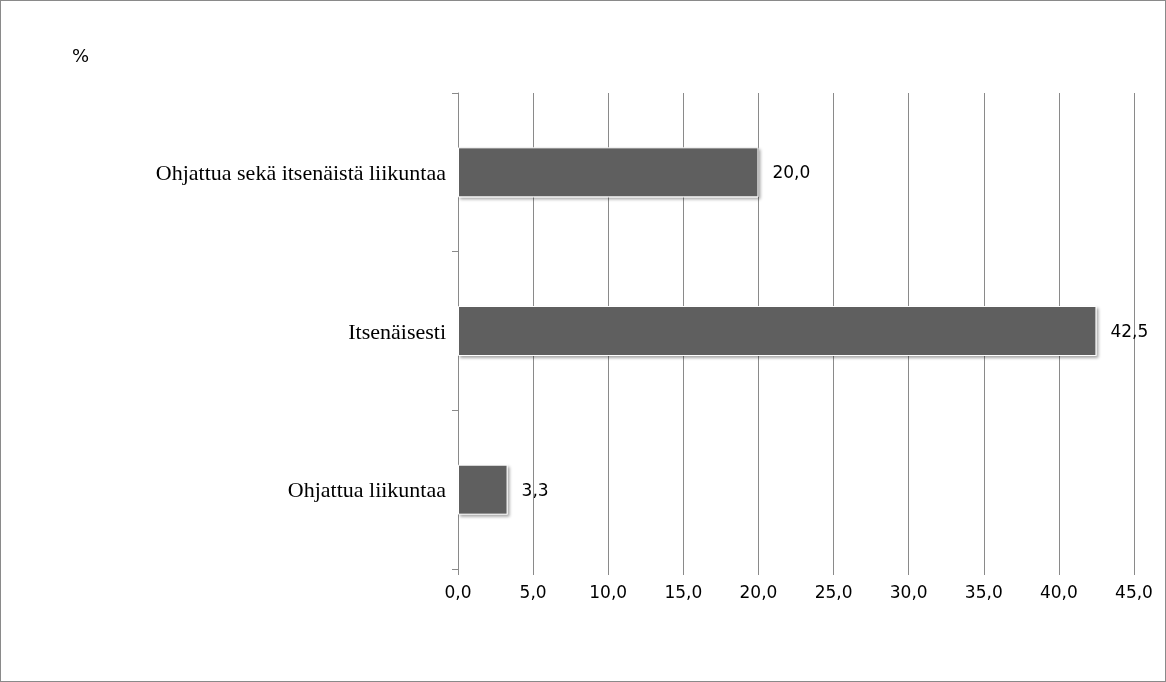 The height and width of the screenshot is (682, 1166). What do you see at coordinates (1129, 331) in the screenshot?
I see `data-label: 42,5` at bounding box center [1129, 331].